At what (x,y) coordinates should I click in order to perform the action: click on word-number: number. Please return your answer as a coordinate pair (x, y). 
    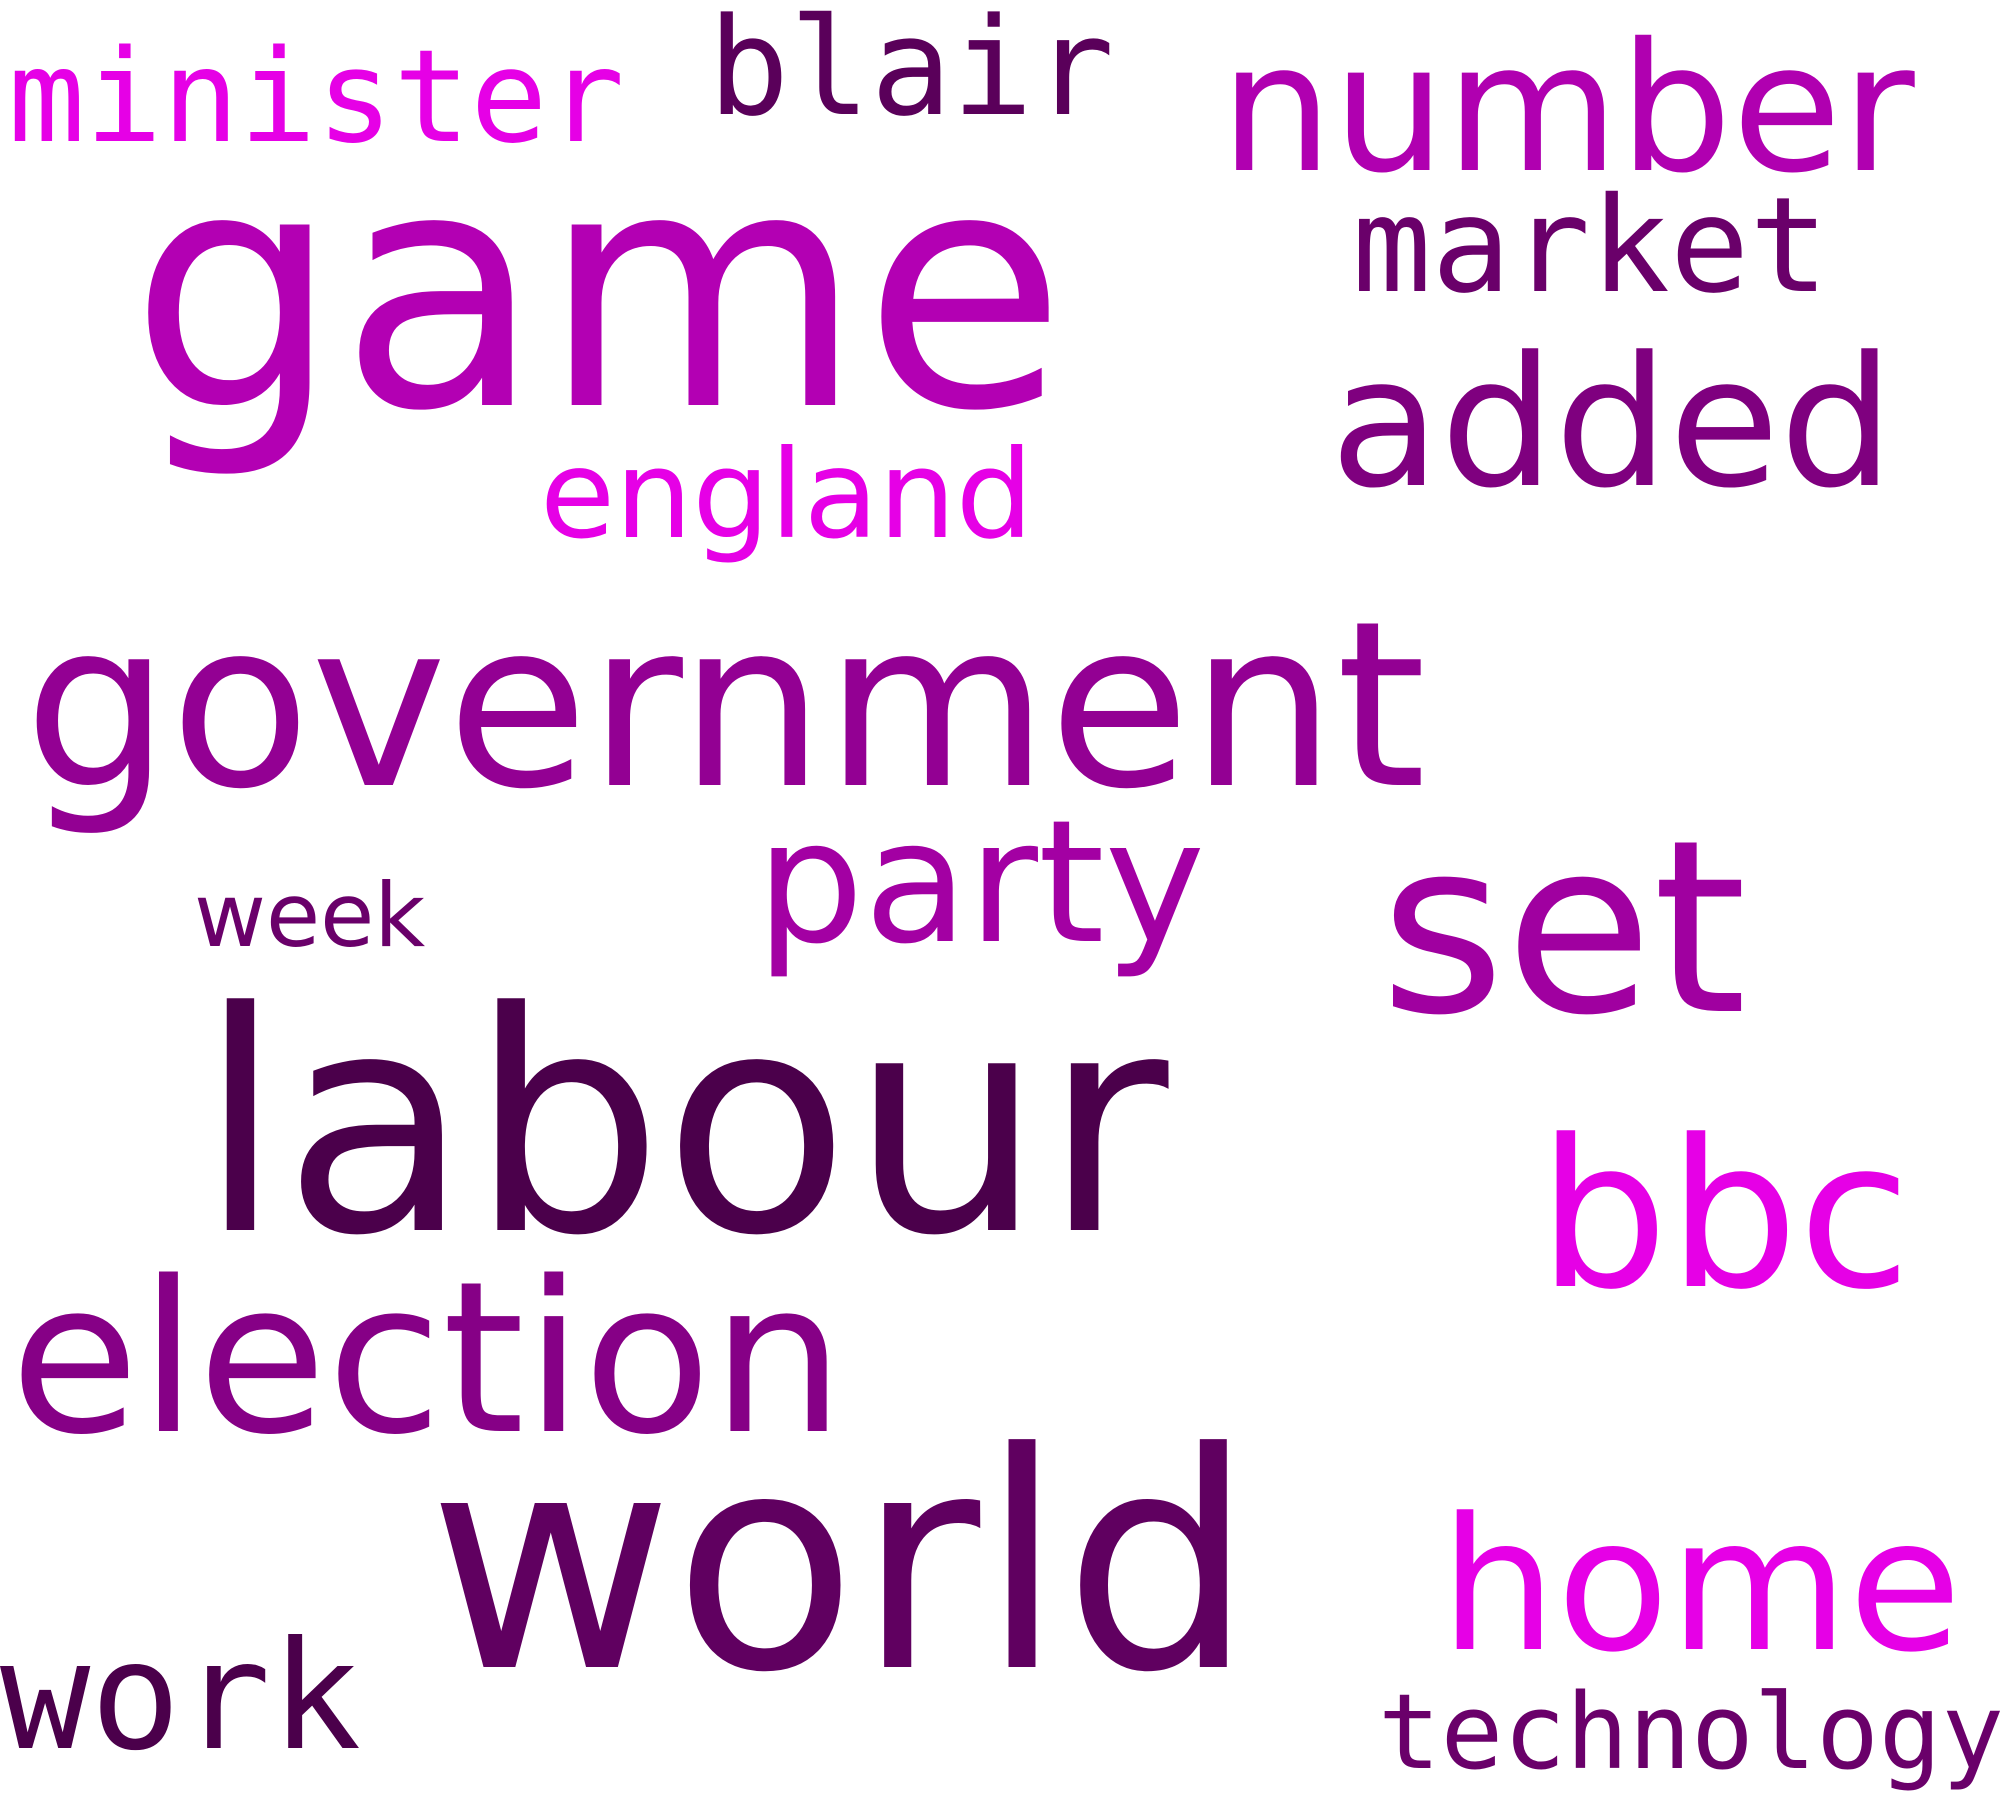
    Looking at the image, I should click on (1567, 108).